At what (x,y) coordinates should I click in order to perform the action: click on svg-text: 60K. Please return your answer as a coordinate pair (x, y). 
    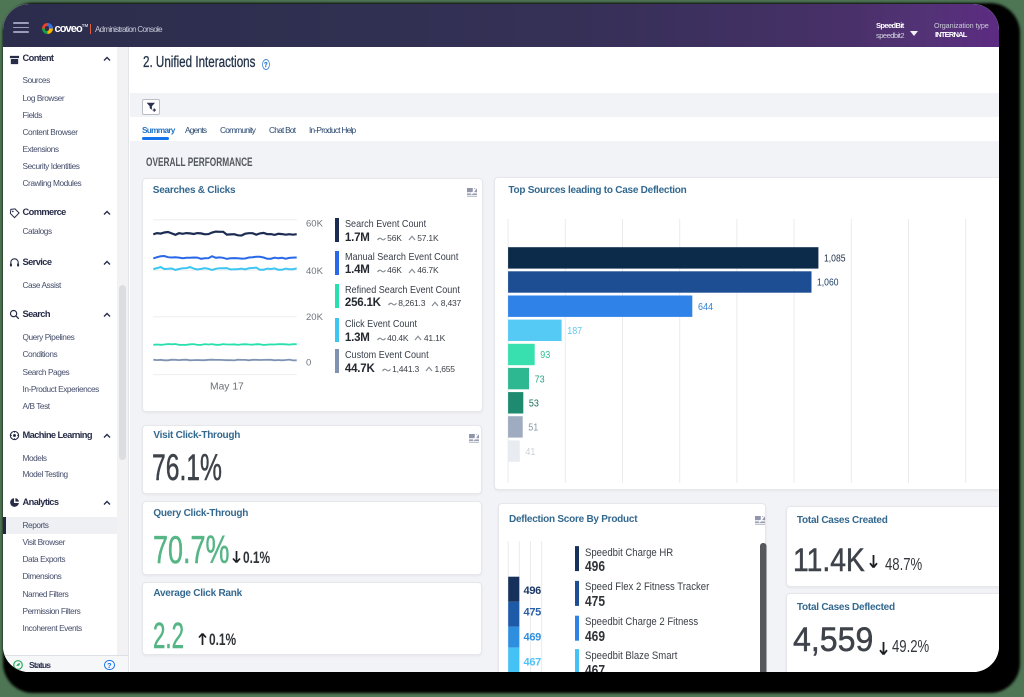
    Looking at the image, I should click on (315, 223).